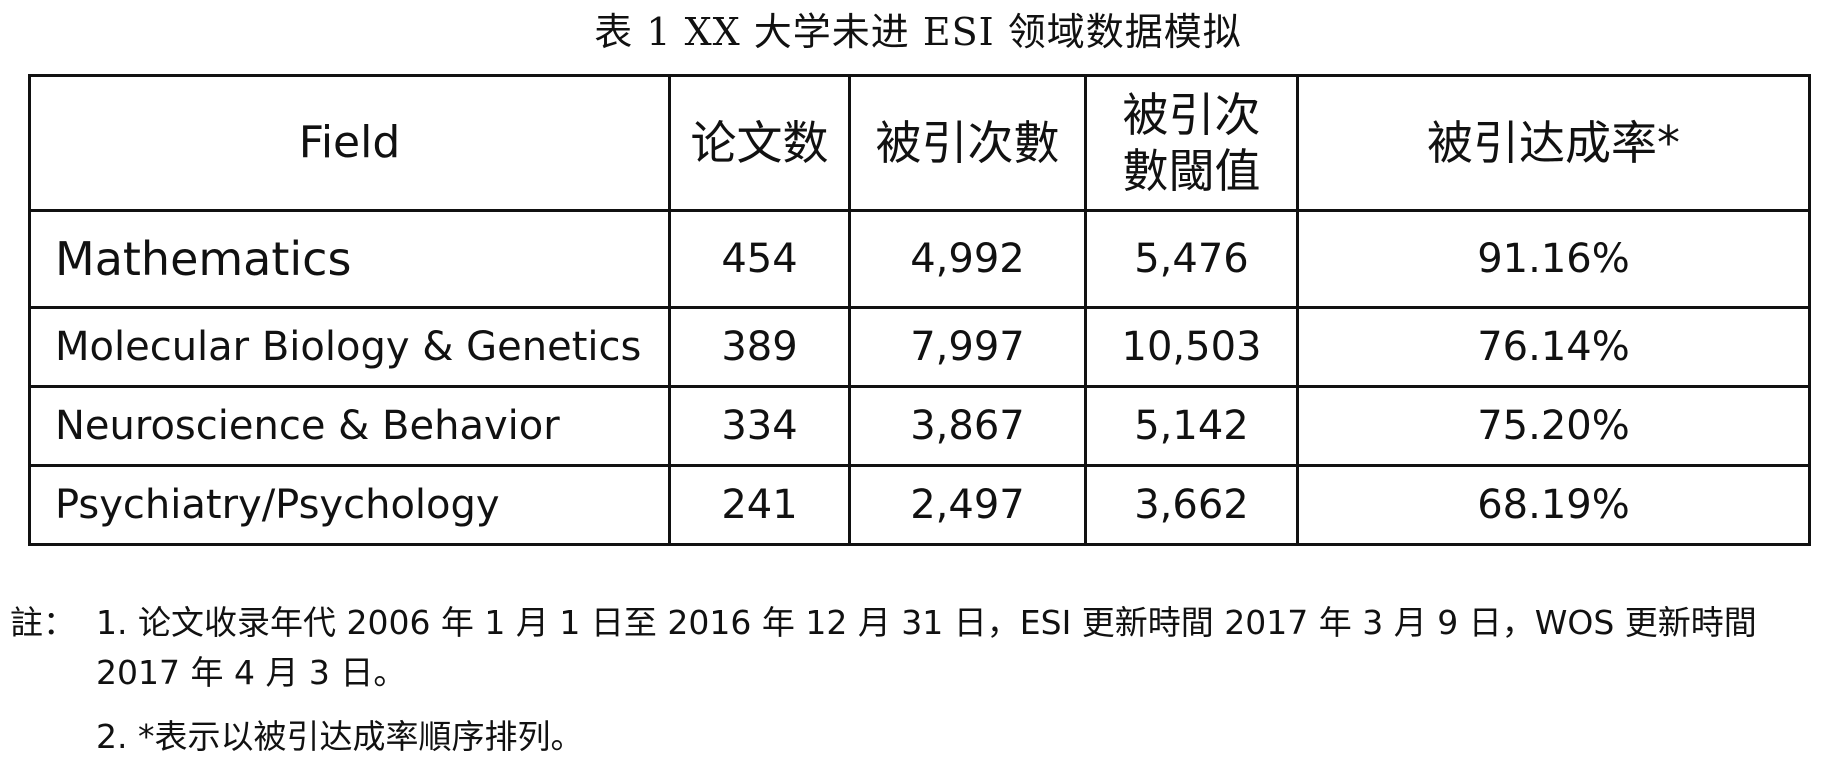  What do you see at coordinates (967, 505) in the screenshot?
I see `citations: 2,497` at bounding box center [967, 505].